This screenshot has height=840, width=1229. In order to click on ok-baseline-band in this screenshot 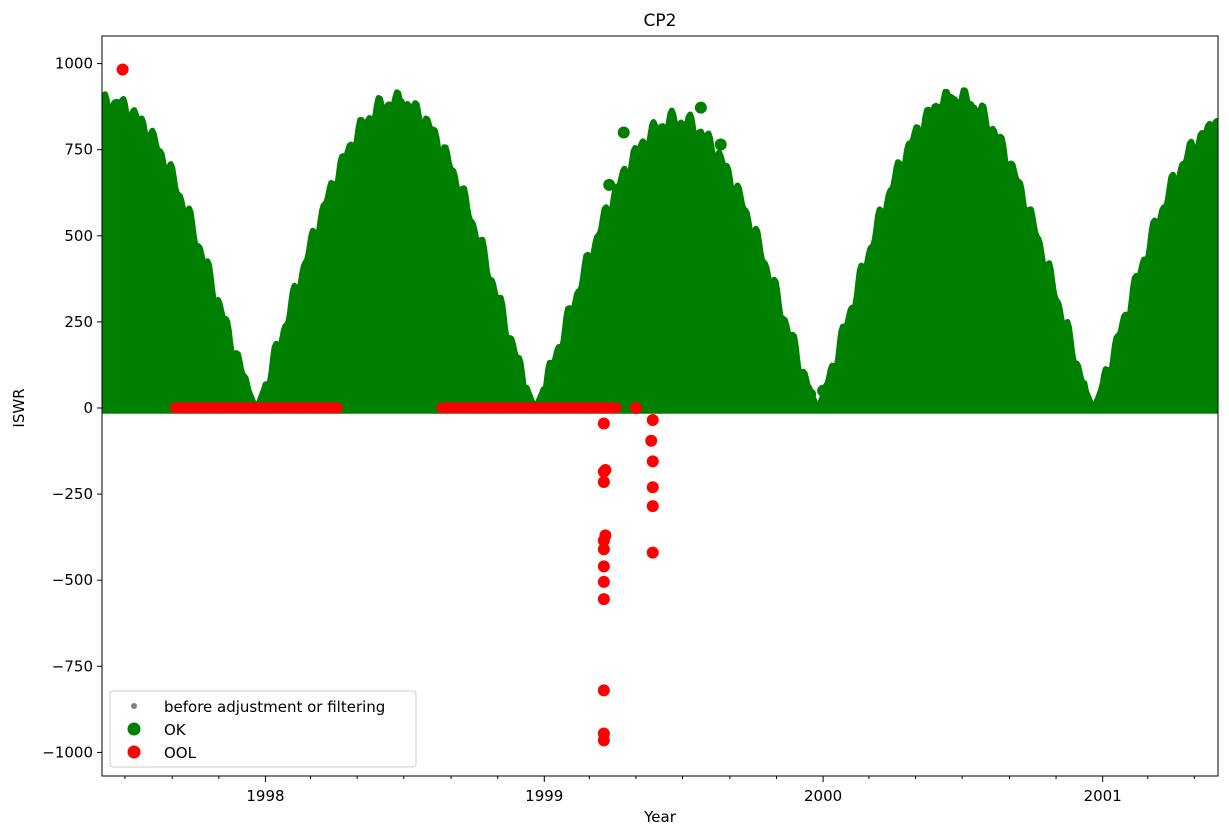, I will do `click(660, 407)`.